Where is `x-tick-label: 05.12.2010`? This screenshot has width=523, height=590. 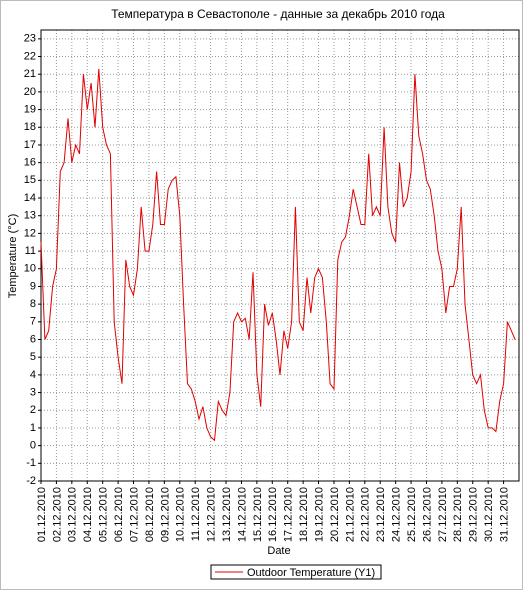
x-tick-label: 05.12.2010 is located at coordinates (104, 514).